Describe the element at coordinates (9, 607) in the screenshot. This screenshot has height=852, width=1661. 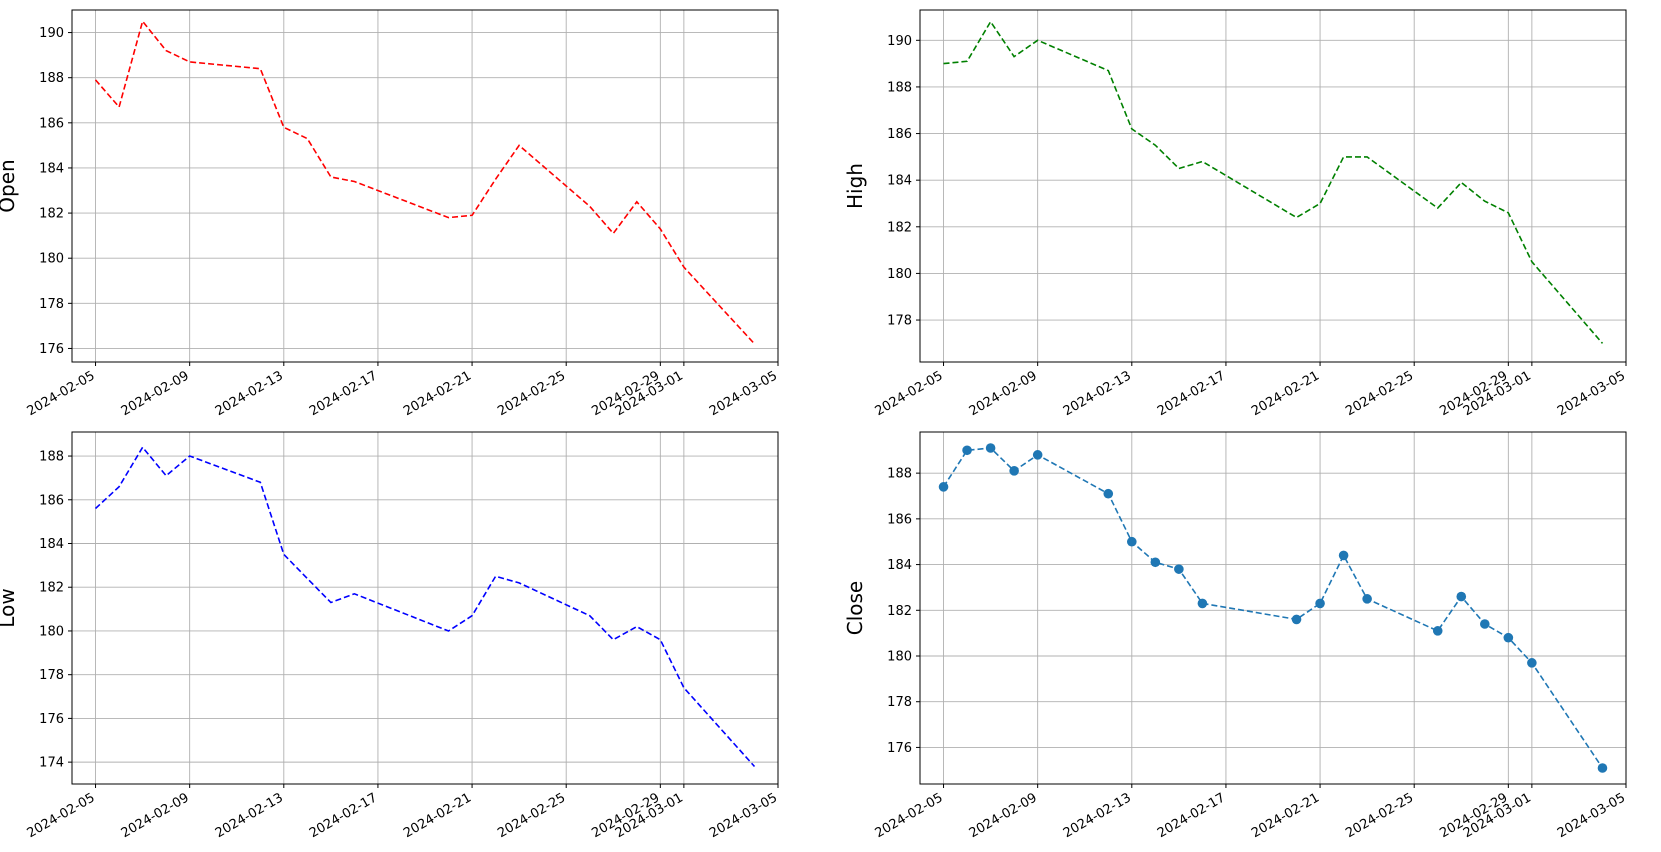
I see `y-axis-label: Low` at that location.